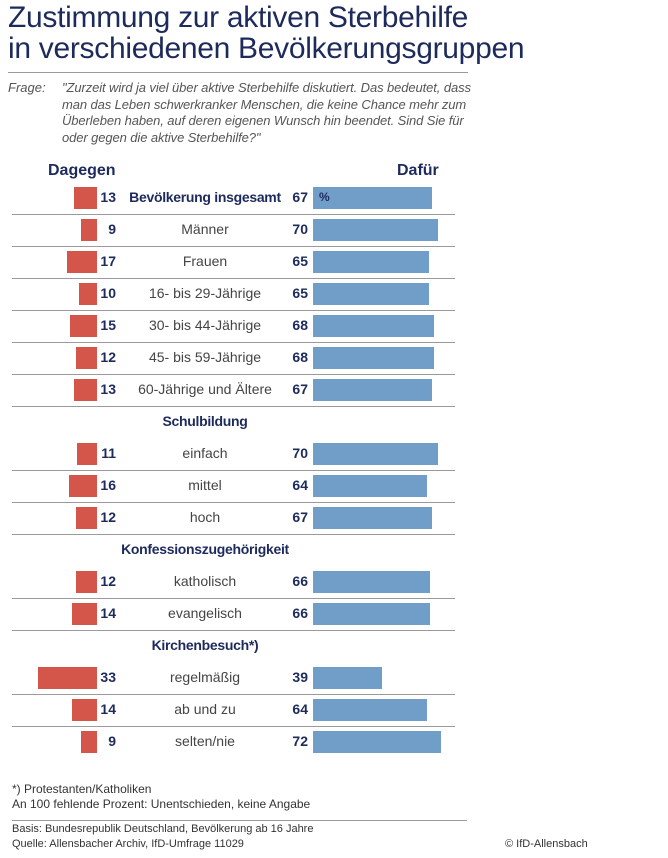 This screenshot has height=858, width=668. I want to click on footer-divider, so click(239, 820).